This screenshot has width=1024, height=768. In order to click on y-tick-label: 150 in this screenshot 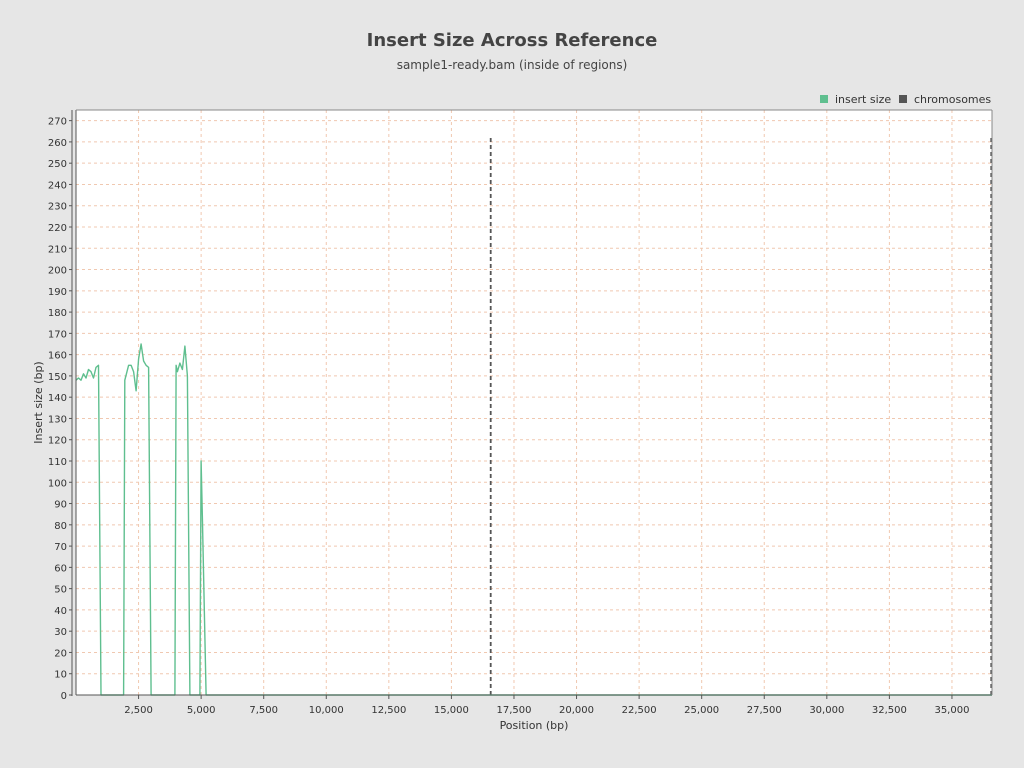, I will do `click(57, 377)`.